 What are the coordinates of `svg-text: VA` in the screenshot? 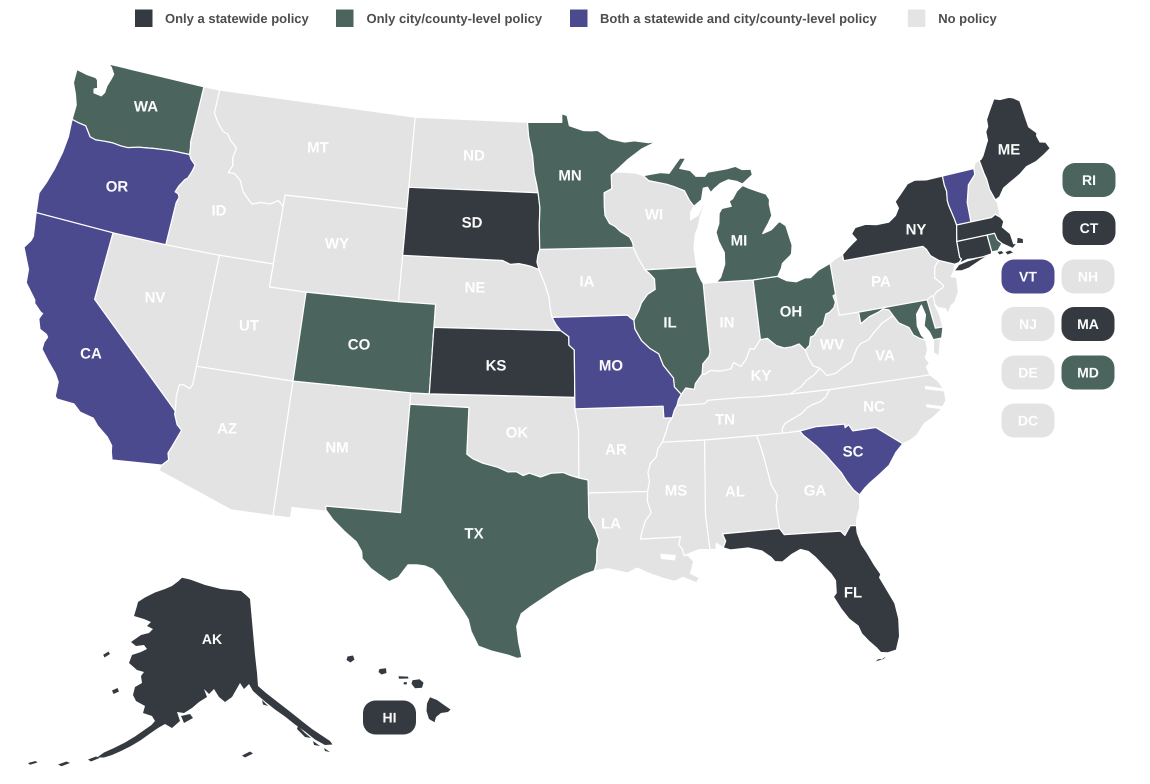 It's located at (885, 355).